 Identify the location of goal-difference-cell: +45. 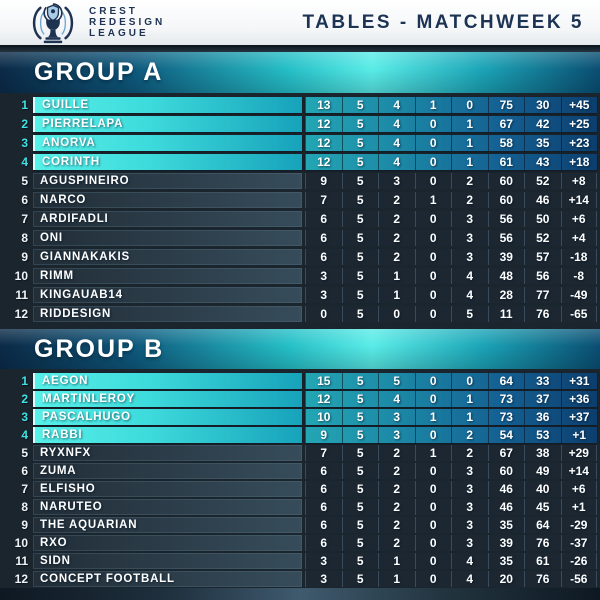
(579, 104).